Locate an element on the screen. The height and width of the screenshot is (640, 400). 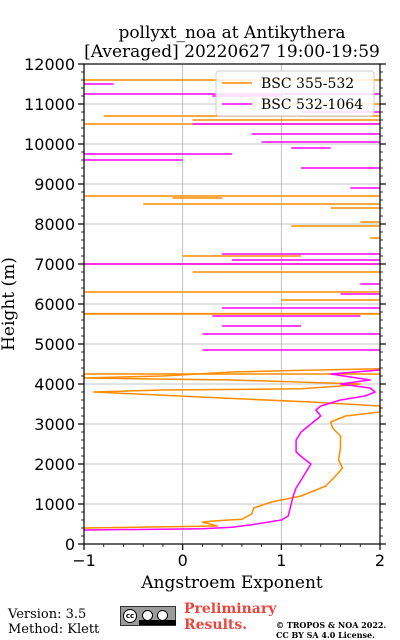
y-tick-label-10: 10000 is located at coordinates (49, 144).